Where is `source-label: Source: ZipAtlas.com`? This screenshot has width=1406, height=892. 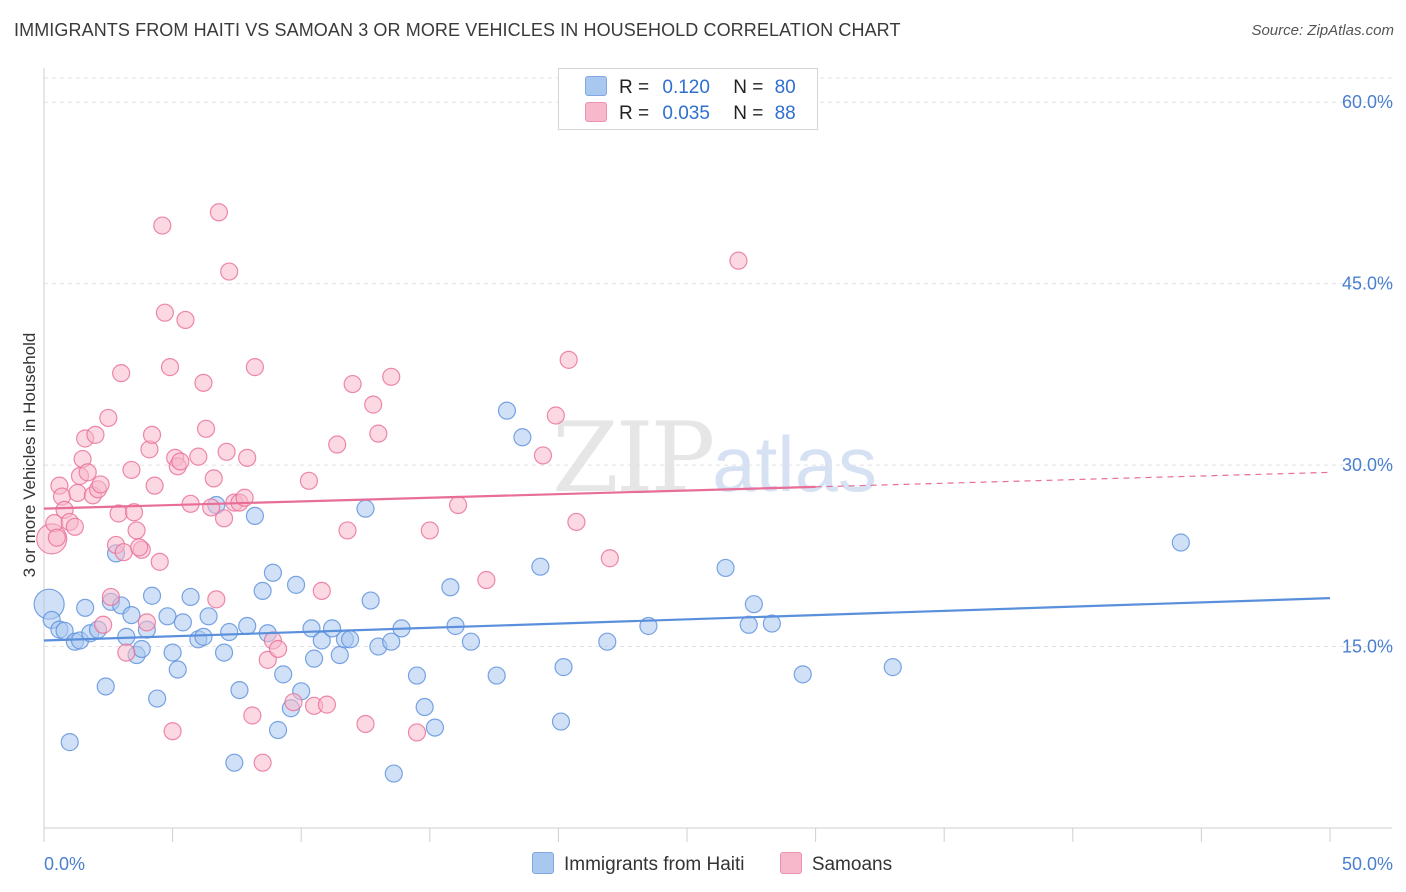 source-label: Source: ZipAtlas.com is located at coordinates (1322, 30).